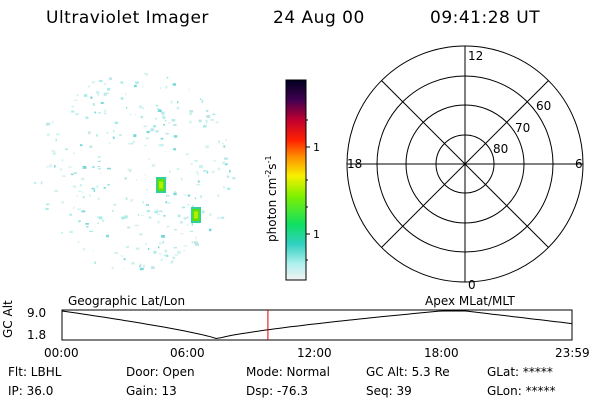 This screenshot has height=400, width=600. Describe the element at coordinates (292, 180) in the screenshot. I see `colorbar: 100 10 photon cm-2s-1` at that location.